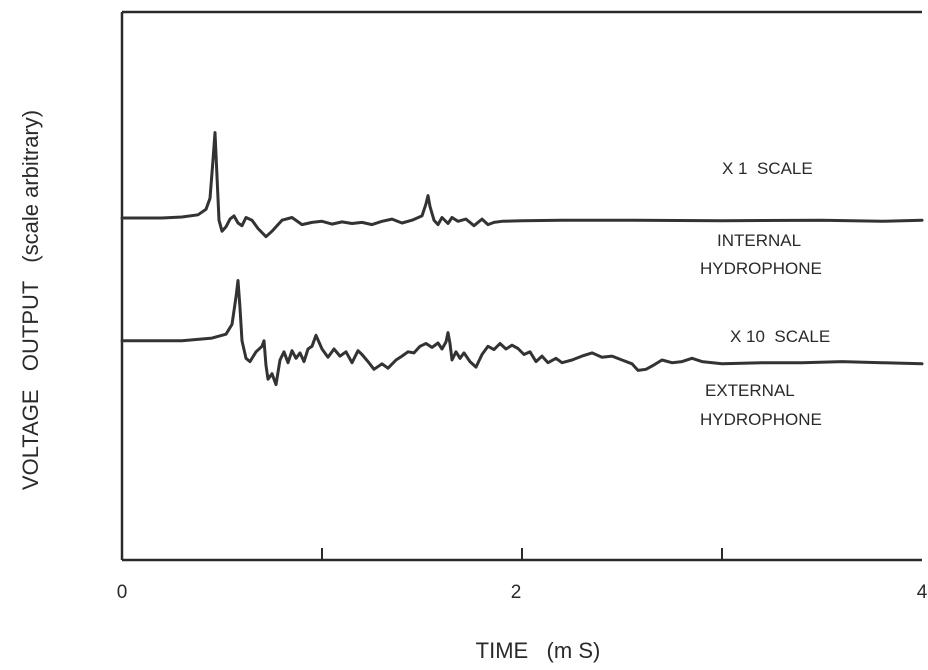  Describe the element at coordinates (522, 185) in the screenshot. I see `series-line-internal-hydrophone` at that location.